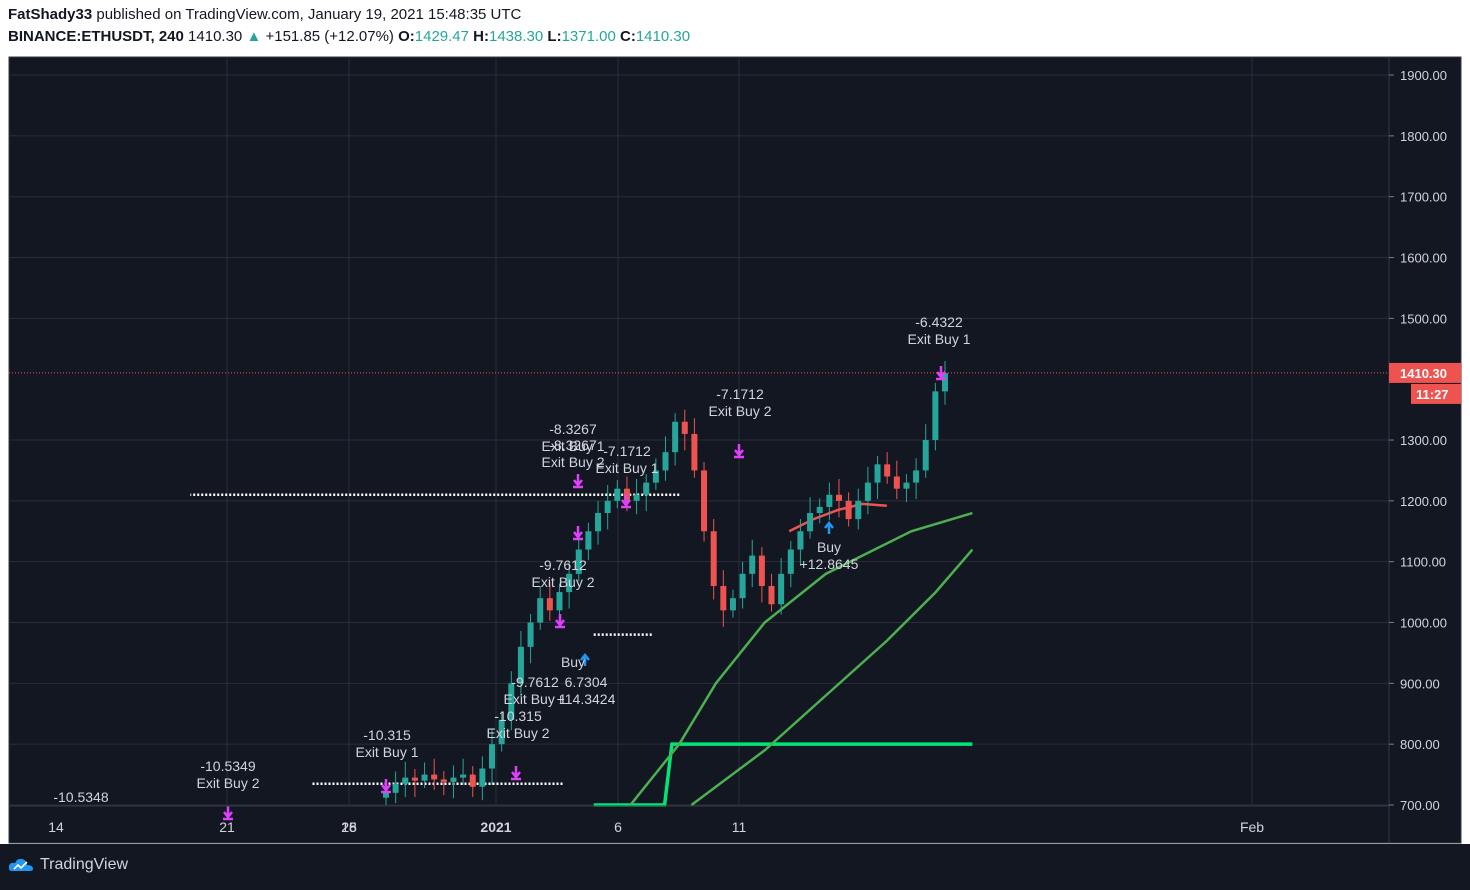  What do you see at coordinates (56, 827) in the screenshot?
I see `time-tick-label: 14` at bounding box center [56, 827].